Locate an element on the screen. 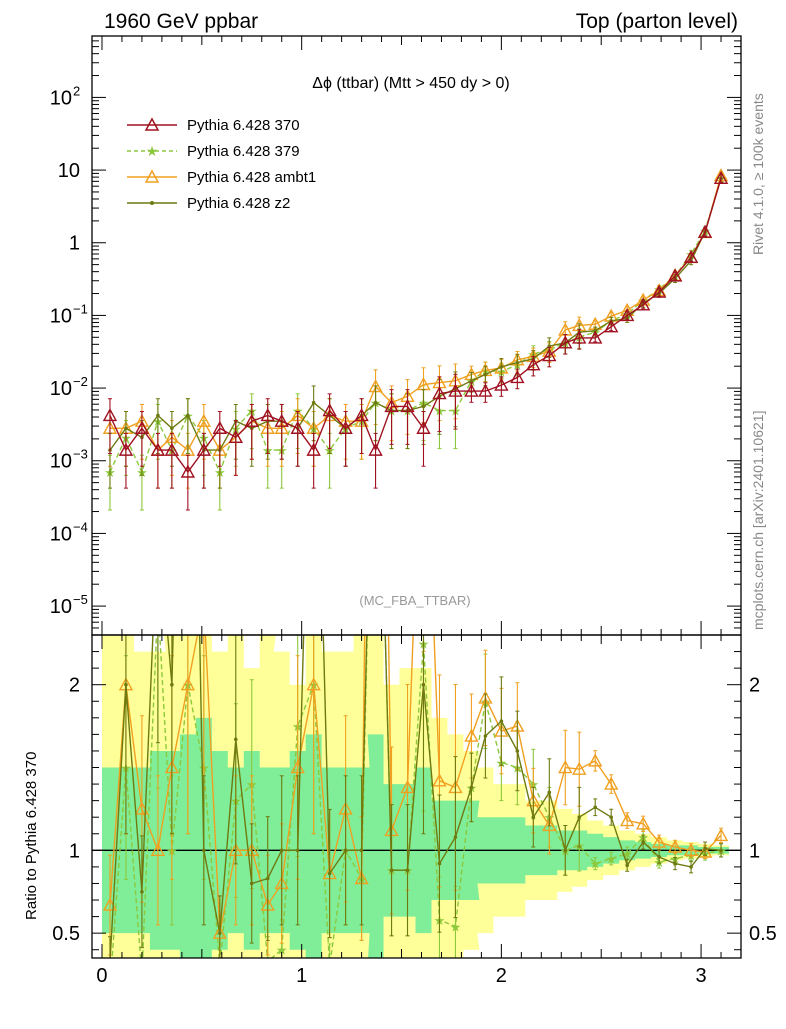  ratio-y-tick-label-right: 1 is located at coordinates (754, 851).